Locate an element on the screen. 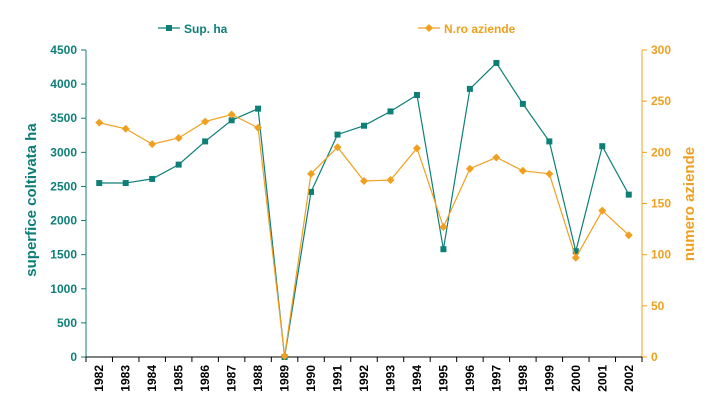 Image resolution: width=720 pixels, height=417 pixels. x-tick-label: 1985 is located at coordinates (179, 378).